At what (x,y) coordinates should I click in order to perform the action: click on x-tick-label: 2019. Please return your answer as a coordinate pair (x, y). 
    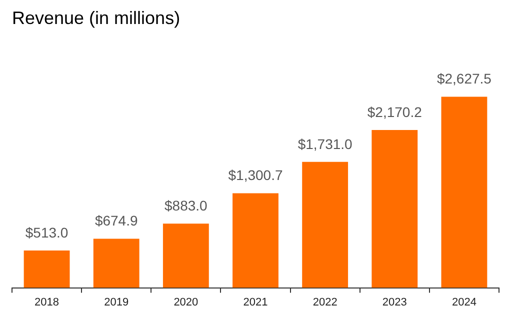
    Looking at the image, I should click on (116, 302).